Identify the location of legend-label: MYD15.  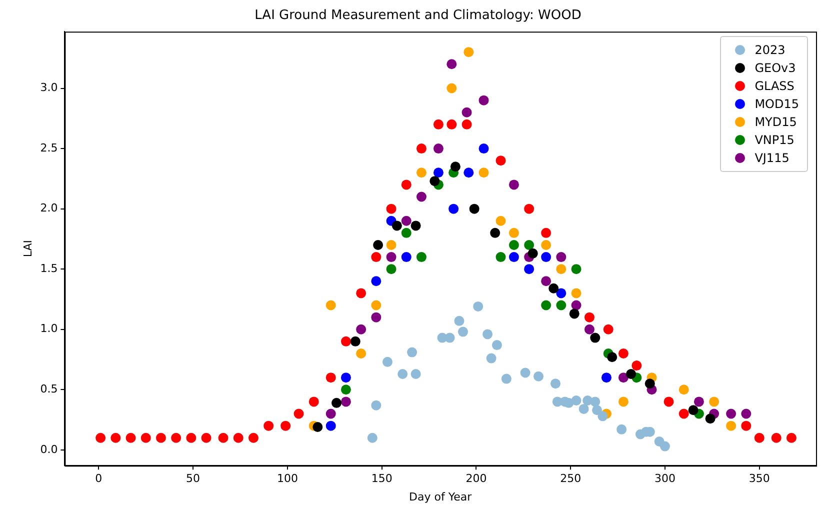
(775, 122).